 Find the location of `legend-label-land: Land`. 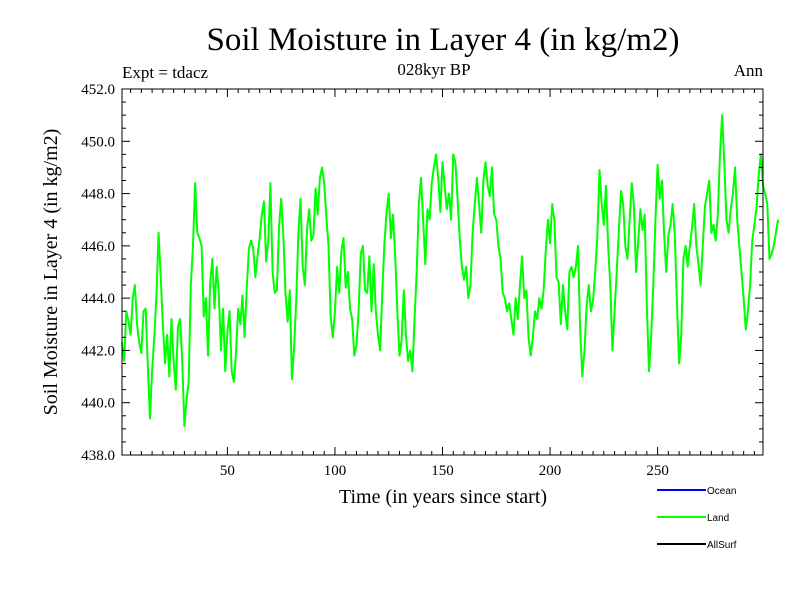

legend-label-land: Land is located at coordinates (718, 518).